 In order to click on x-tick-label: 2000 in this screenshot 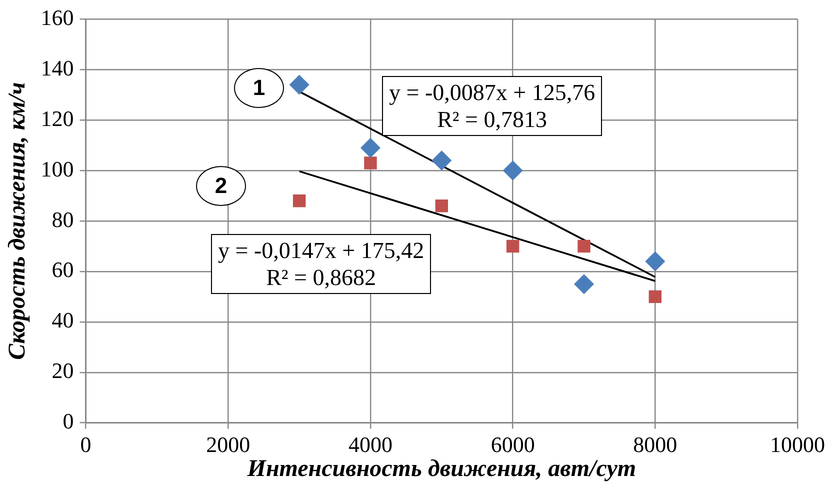, I will do `click(228, 444)`.